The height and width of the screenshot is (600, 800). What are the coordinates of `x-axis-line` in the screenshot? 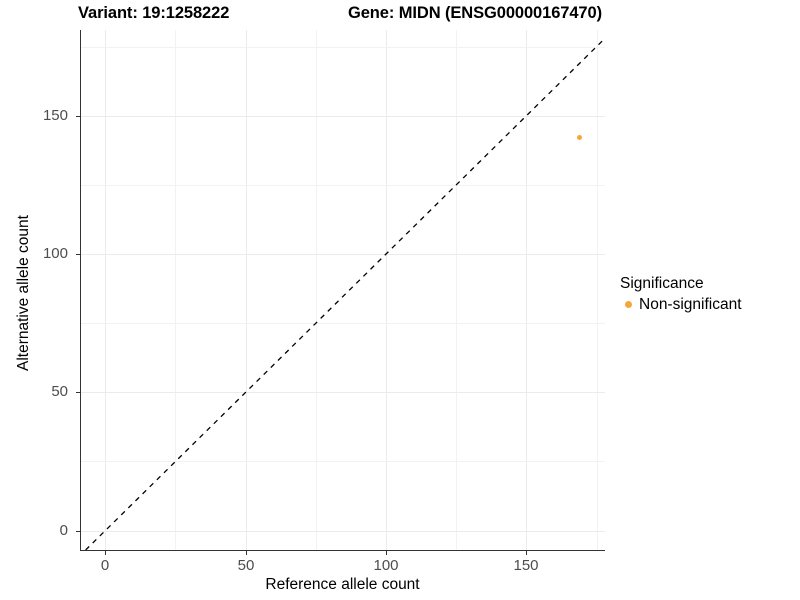 It's located at (342, 550).